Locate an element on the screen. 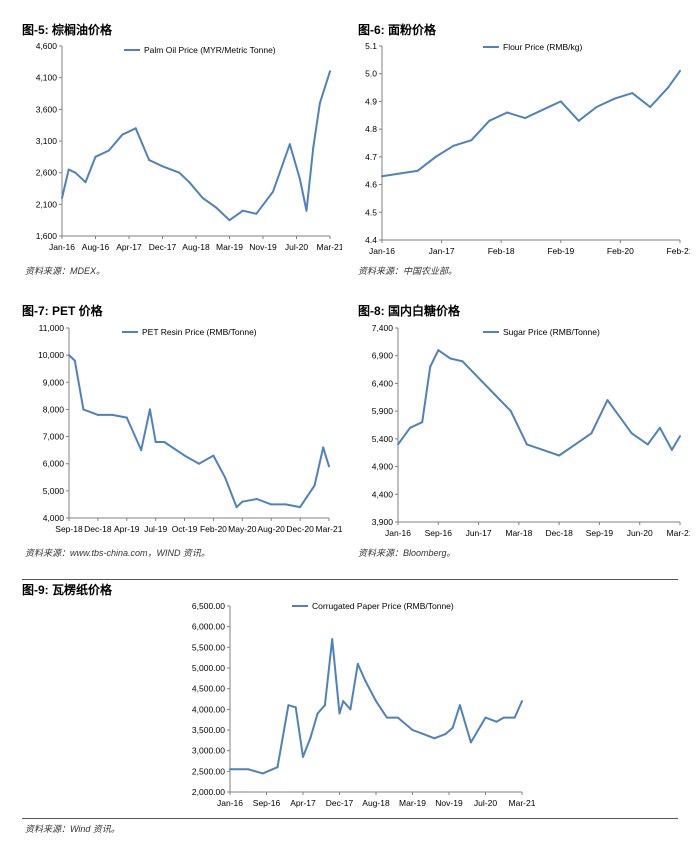 The width and height of the screenshot is (700, 852). y-tick-label: 5,500.00 is located at coordinates (208, 647).